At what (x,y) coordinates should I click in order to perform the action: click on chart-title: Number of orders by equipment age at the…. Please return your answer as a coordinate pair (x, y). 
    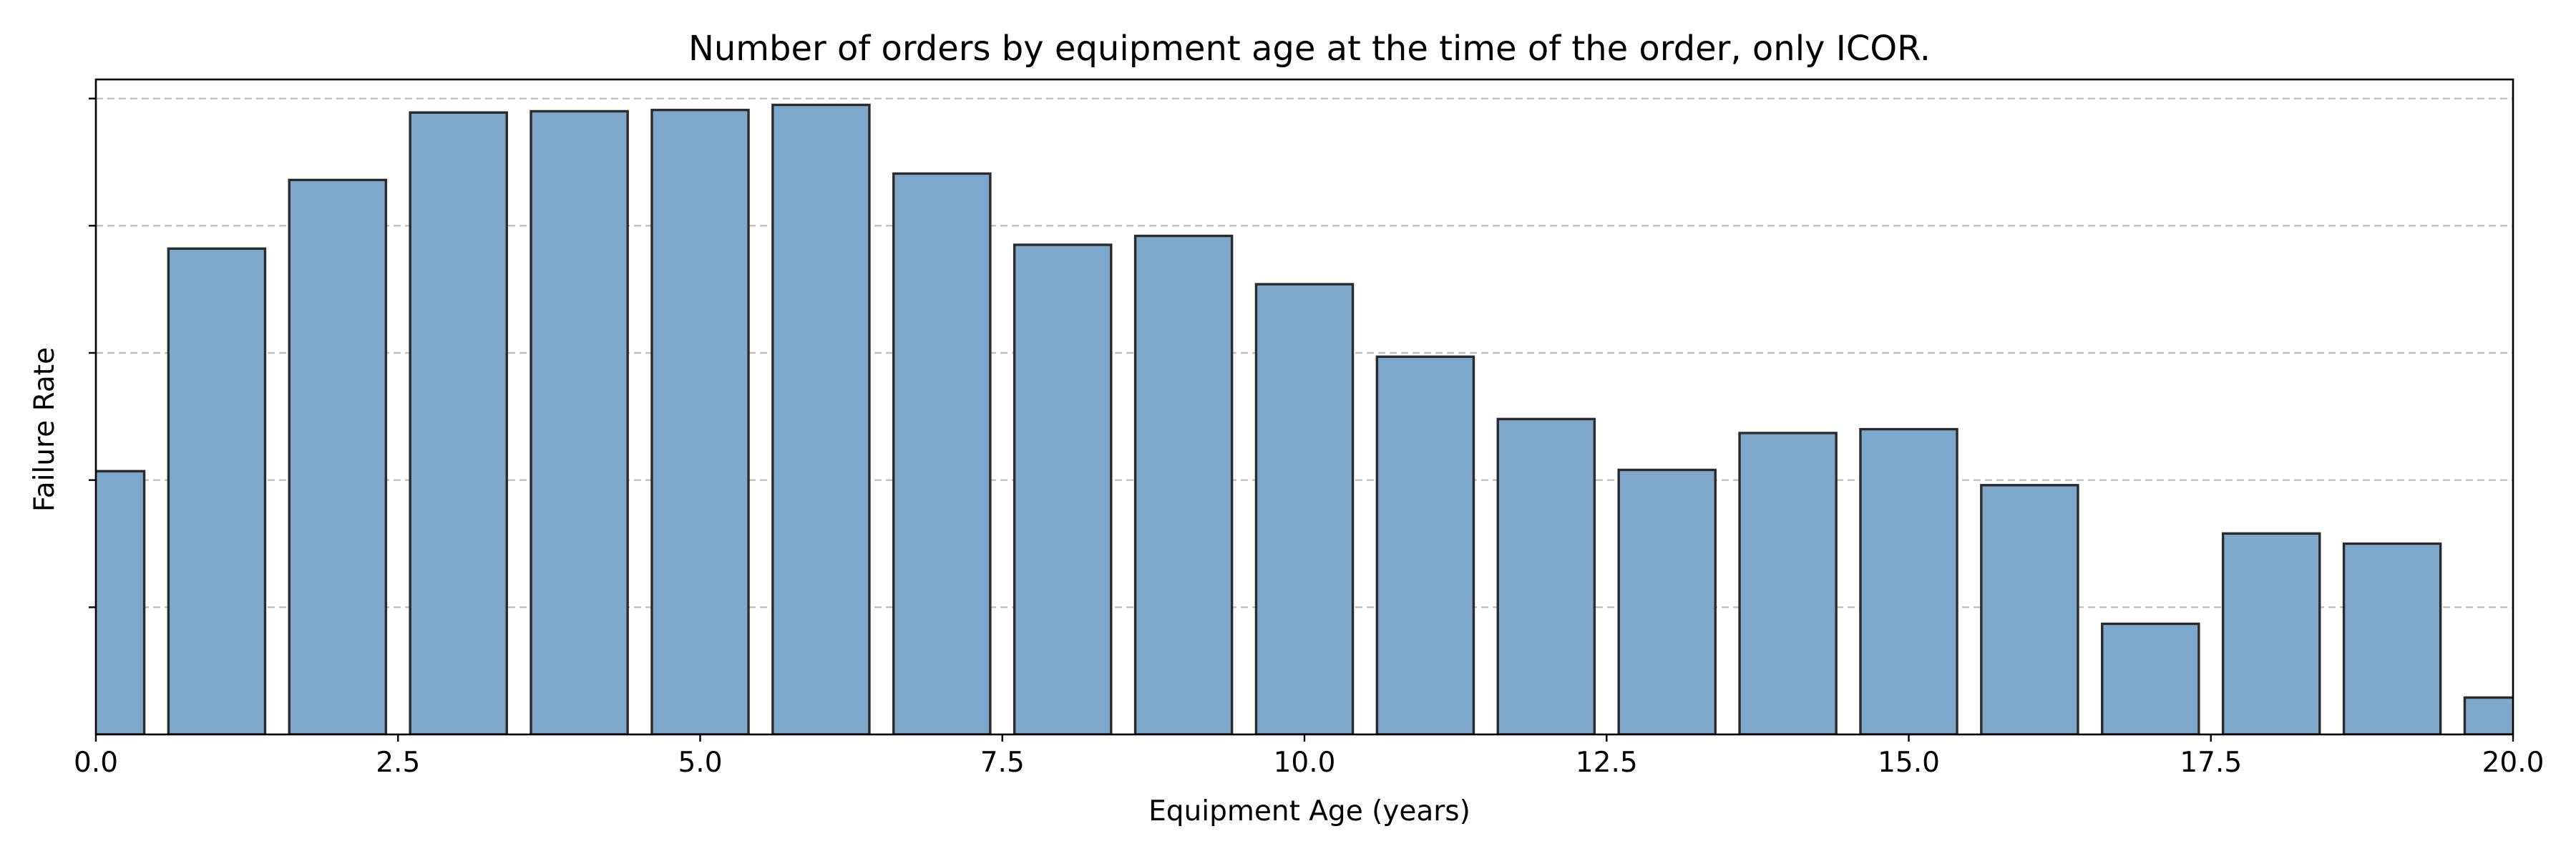
    Looking at the image, I should click on (1309, 49).